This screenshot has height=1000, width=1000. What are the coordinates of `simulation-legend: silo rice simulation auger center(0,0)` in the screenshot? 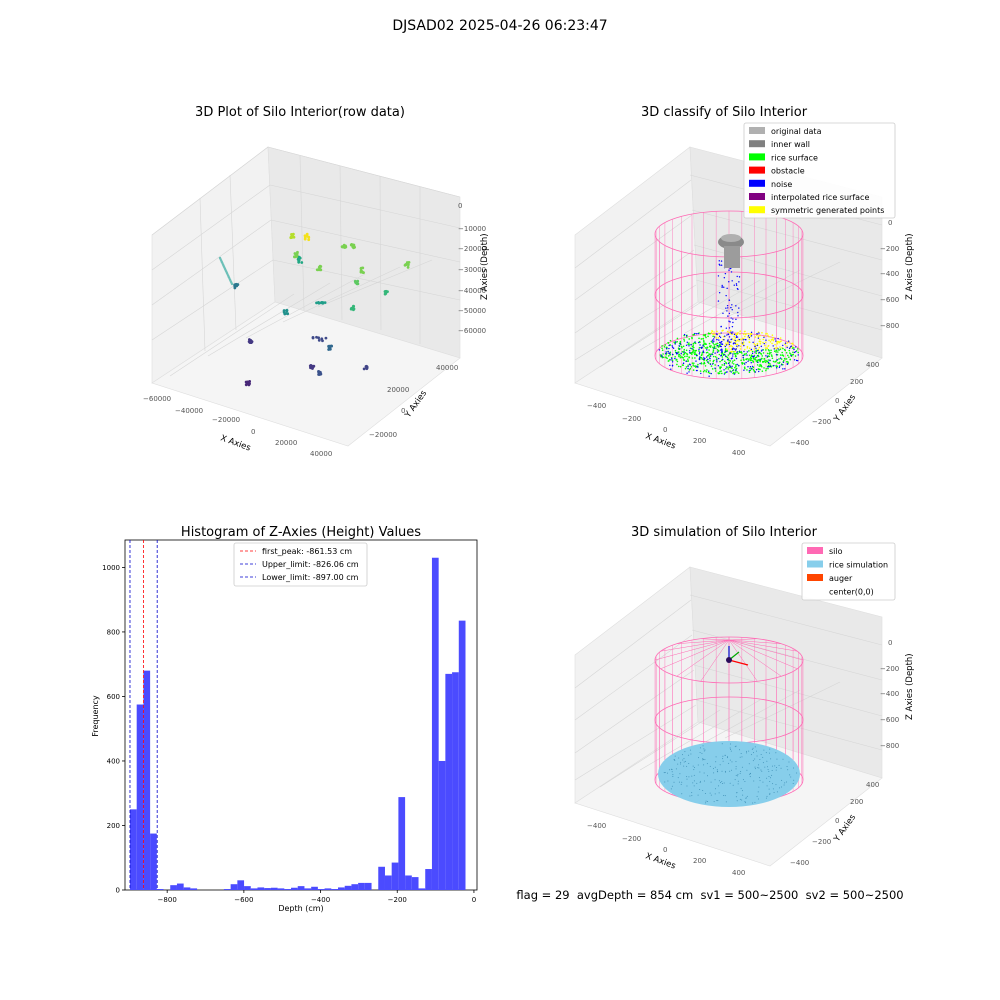 It's located at (848, 571).